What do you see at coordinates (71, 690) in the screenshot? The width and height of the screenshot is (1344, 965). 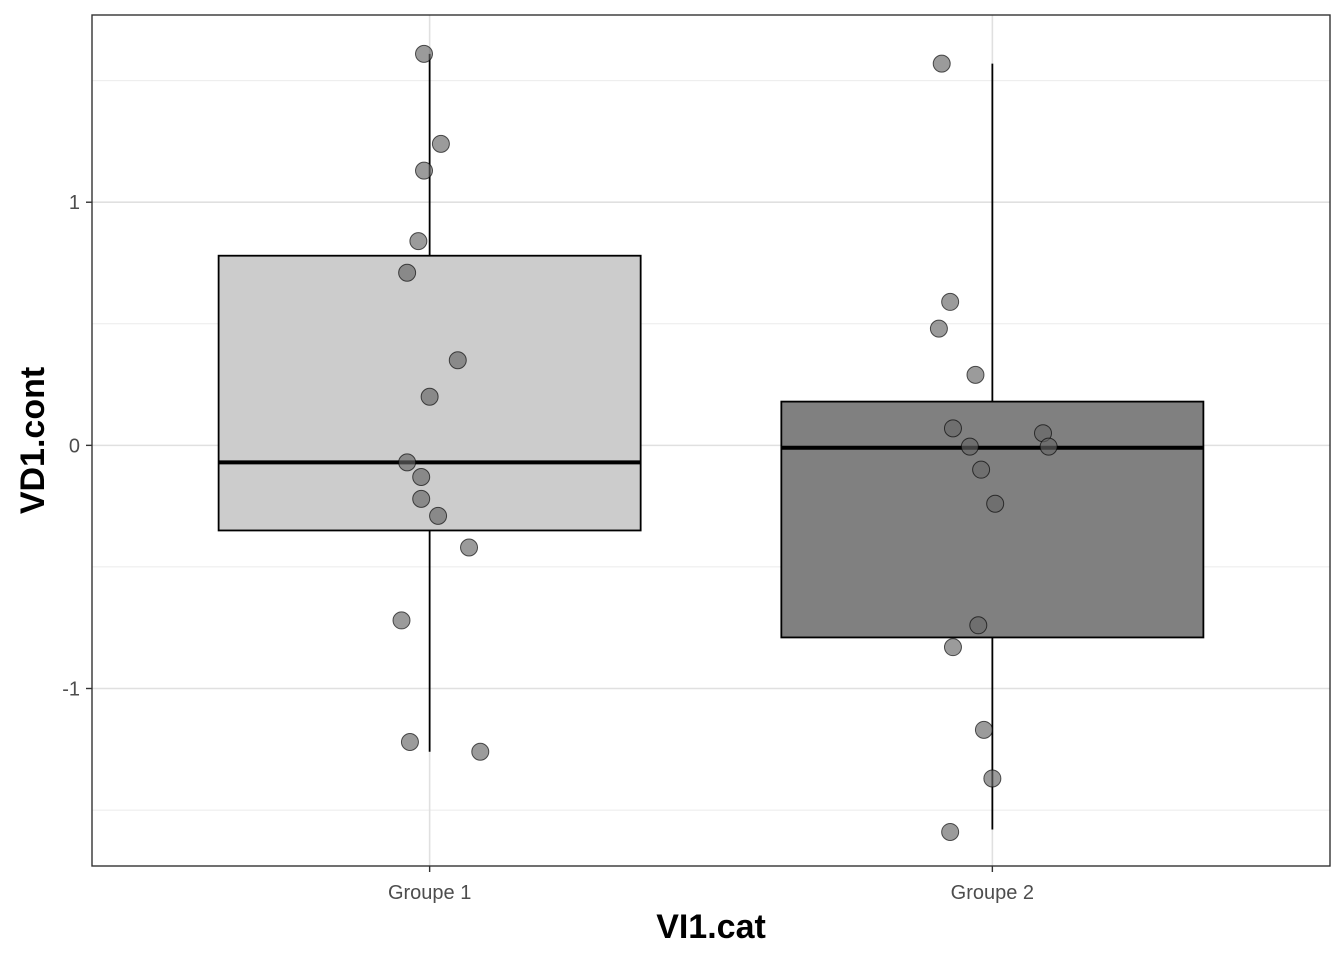 I see `y-tick-label: -1` at bounding box center [71, 690].